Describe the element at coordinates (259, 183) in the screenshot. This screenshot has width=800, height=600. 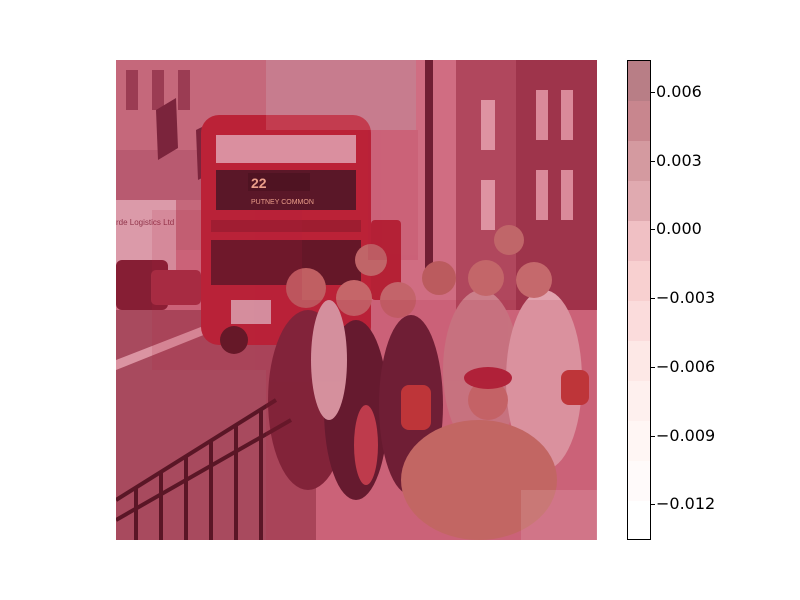
I see `bus-route-number: 22` at that location.